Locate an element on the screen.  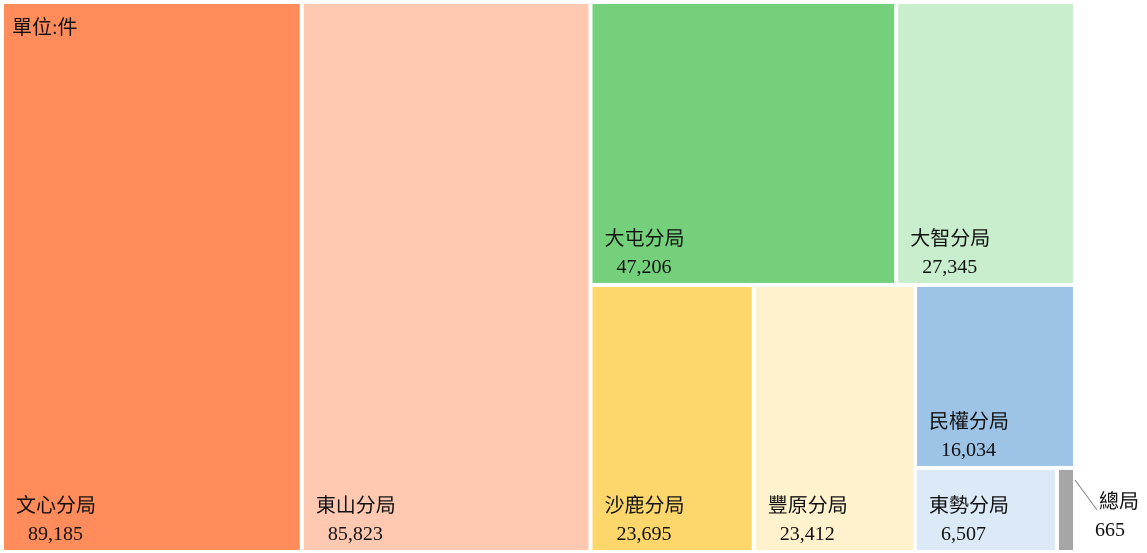
value-label: 89,185 is located at coordinates (55, 534).